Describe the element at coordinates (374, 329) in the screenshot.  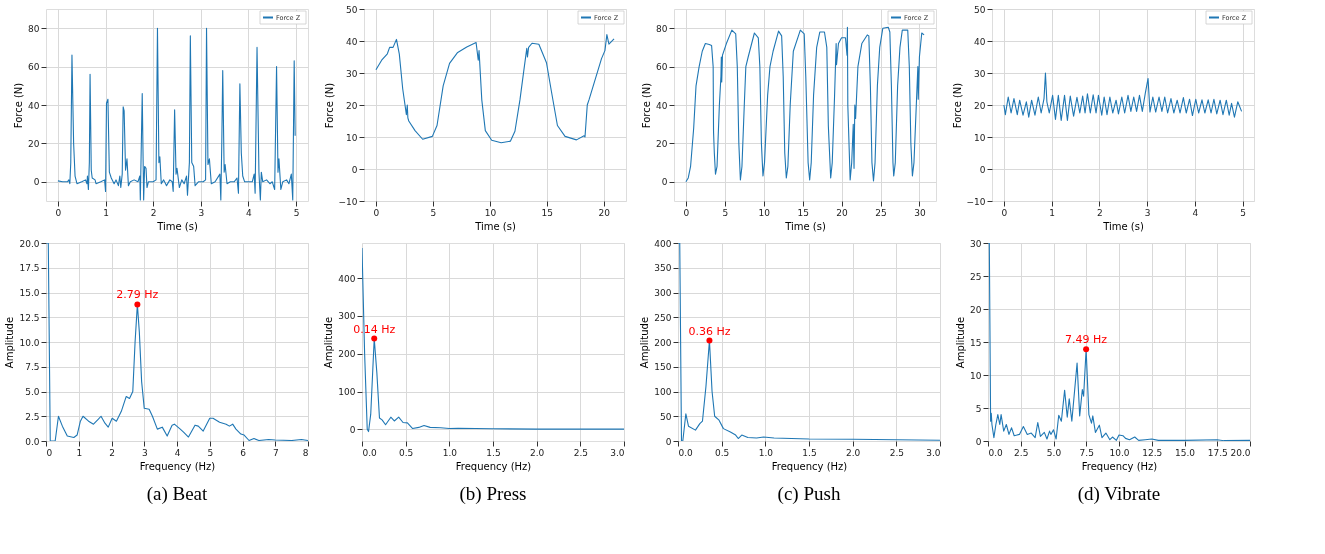
I see `annotation: 0.14 Hz` at that location.